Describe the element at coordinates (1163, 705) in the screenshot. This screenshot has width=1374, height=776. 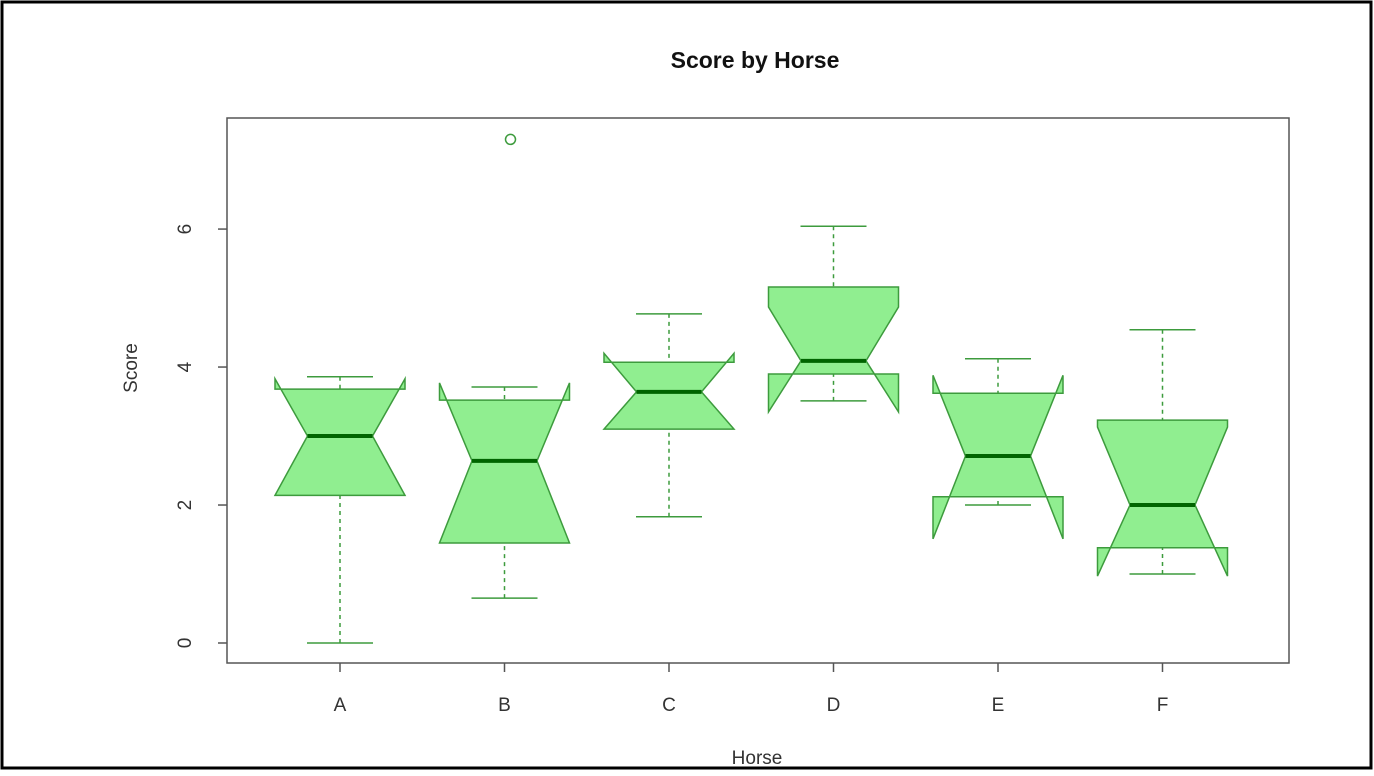
I see `x-tick-label: F` at that location.